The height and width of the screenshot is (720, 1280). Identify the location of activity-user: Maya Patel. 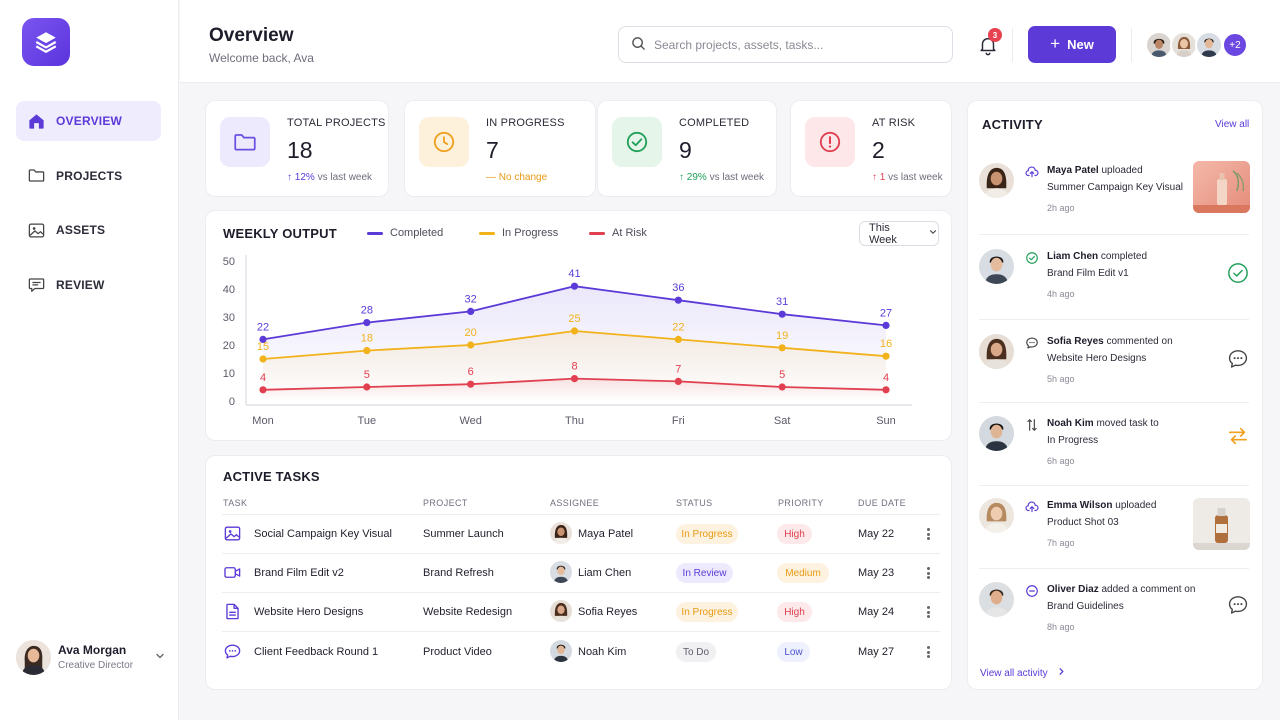
(1073, 170).